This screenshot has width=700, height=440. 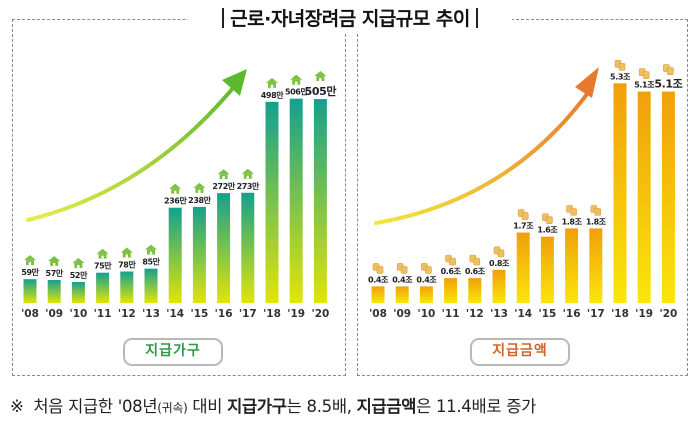 I want to click on legend-amount: 지급금액, so click(x=520, y=352).